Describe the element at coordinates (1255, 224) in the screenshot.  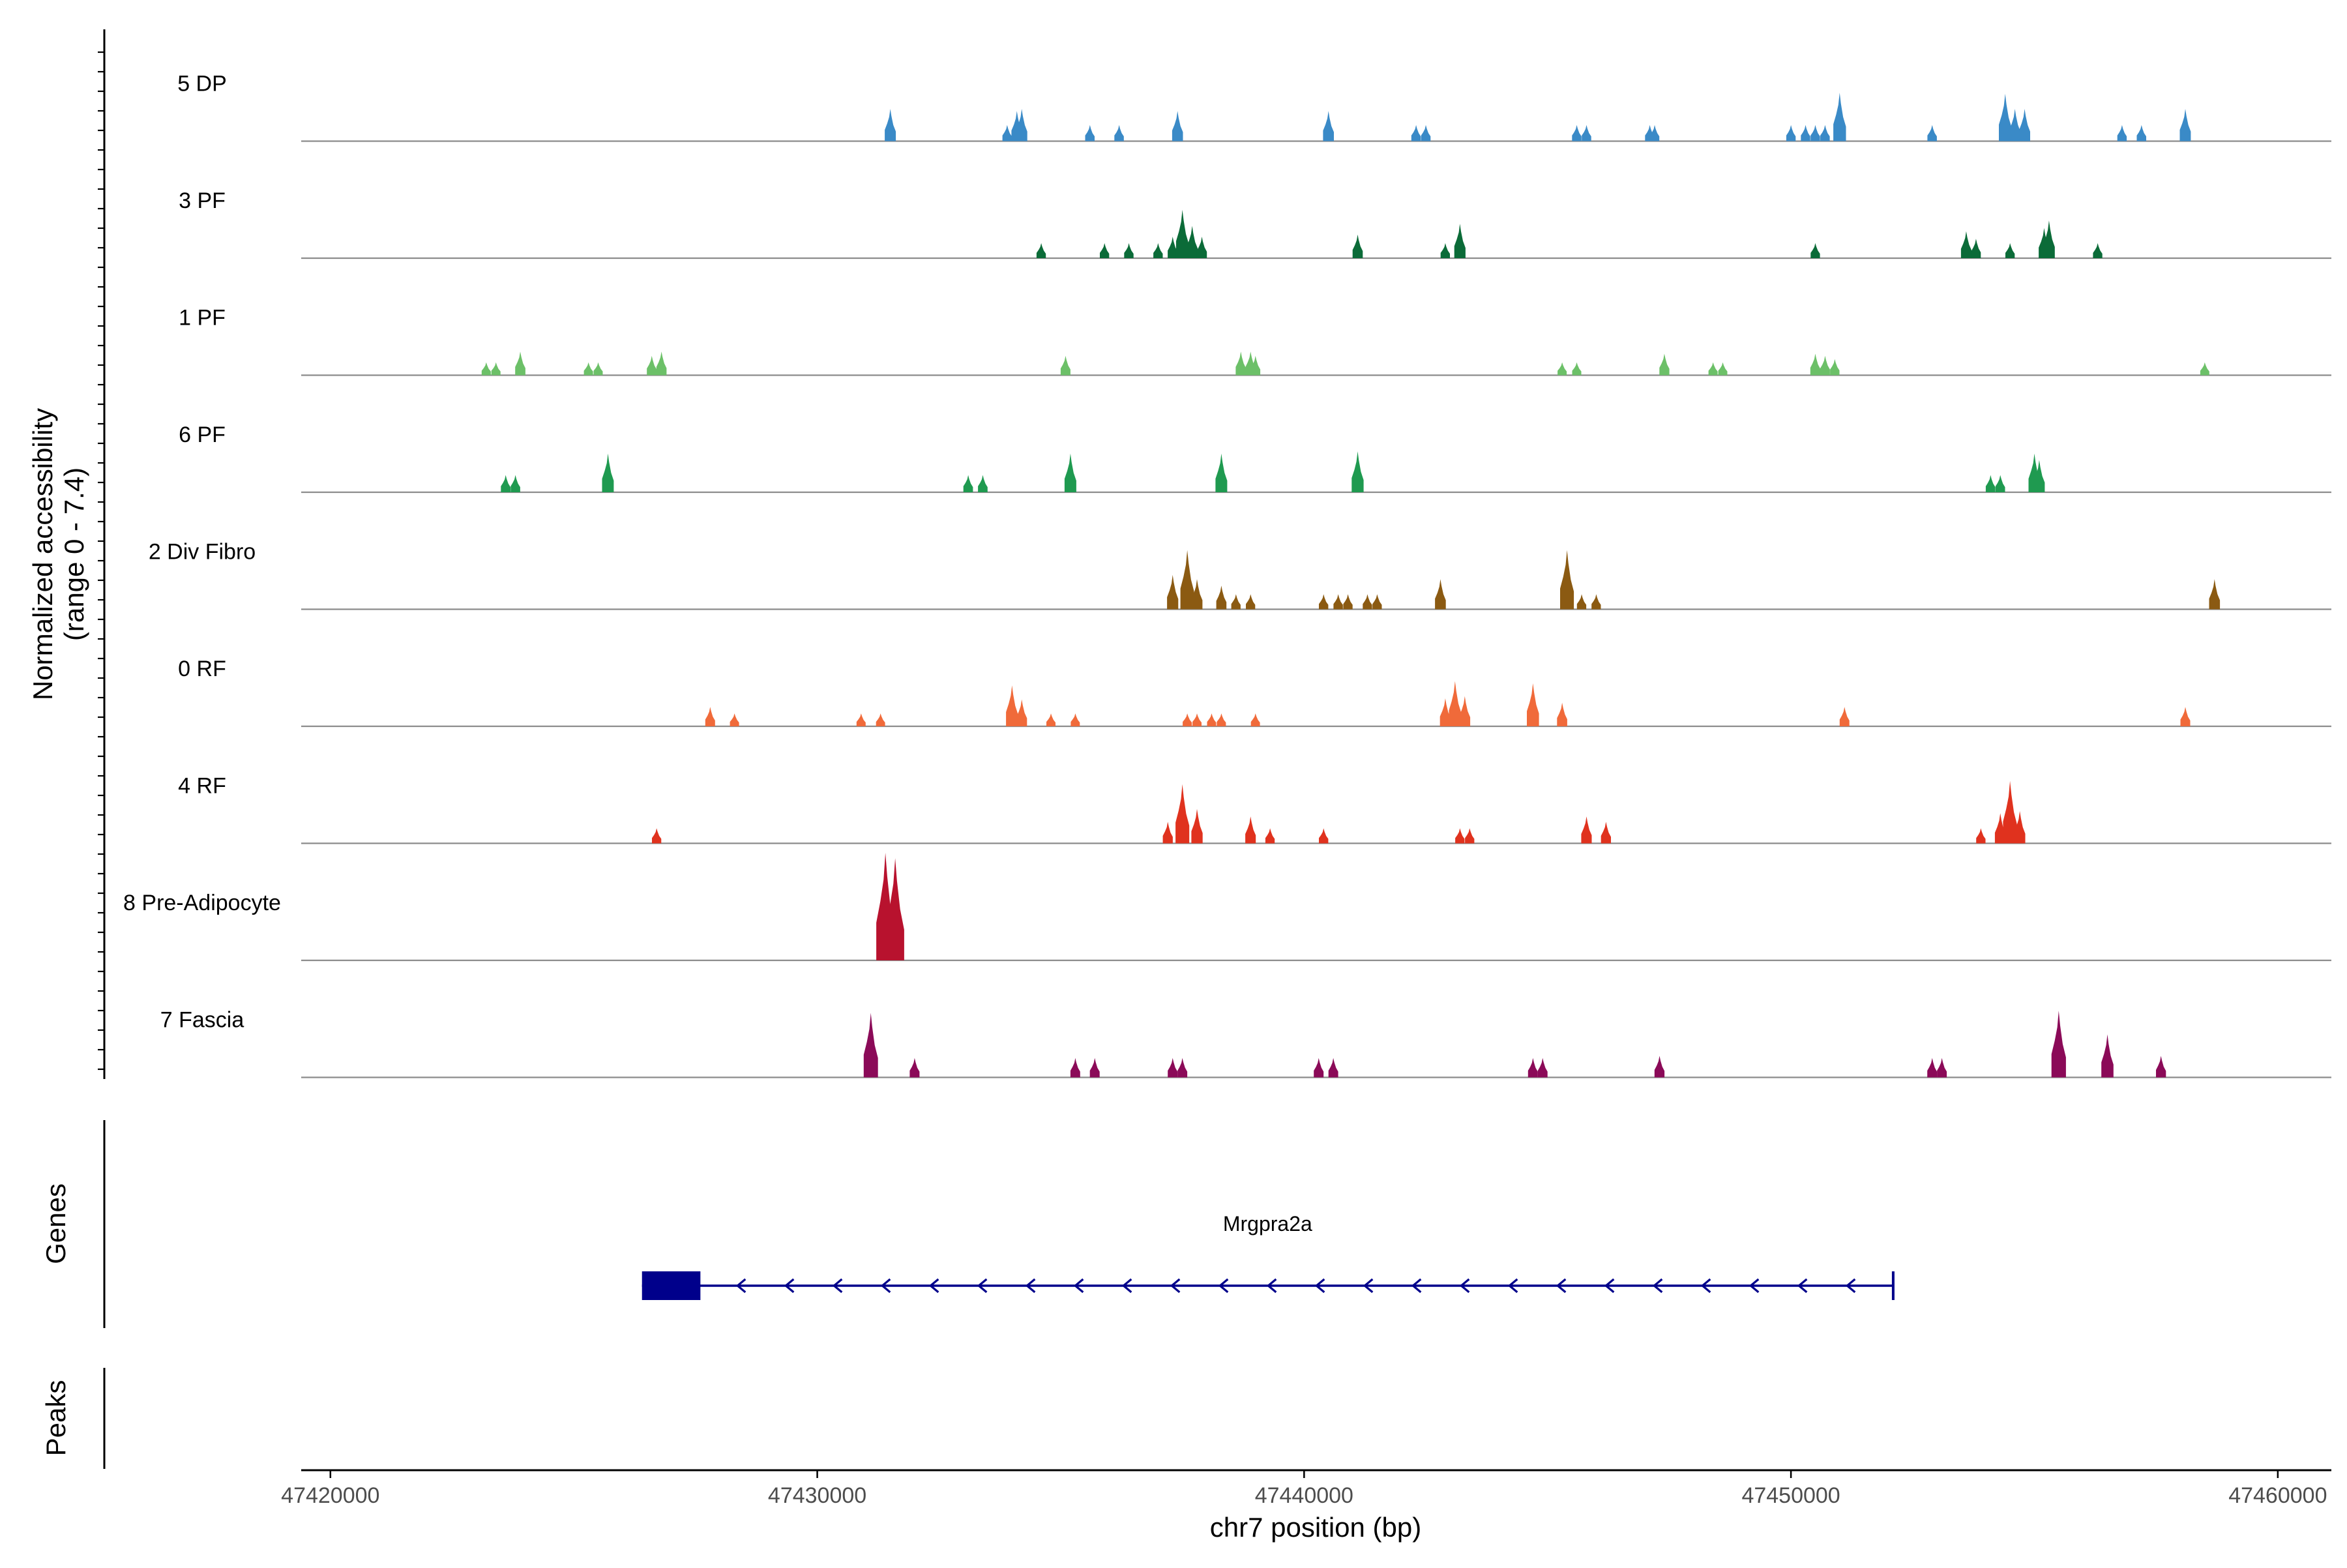
I see `coverage-track: 3 PF` at that location.